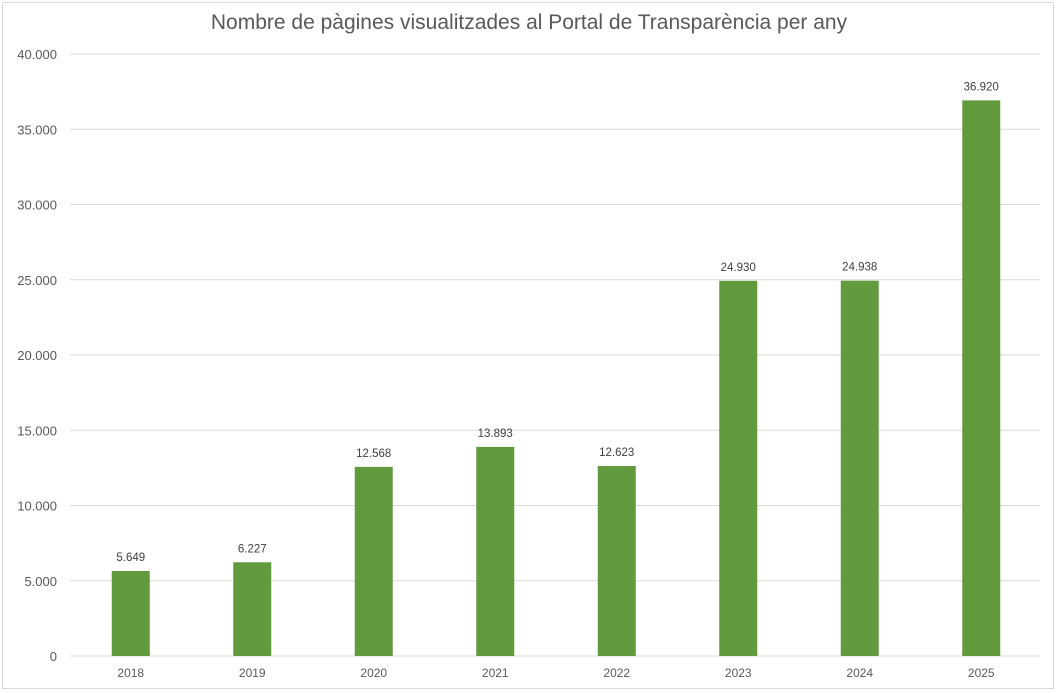  Describe the element at coordinates (859, 673) in the screenshot. I see `x-tick-label: 2024` at that location.